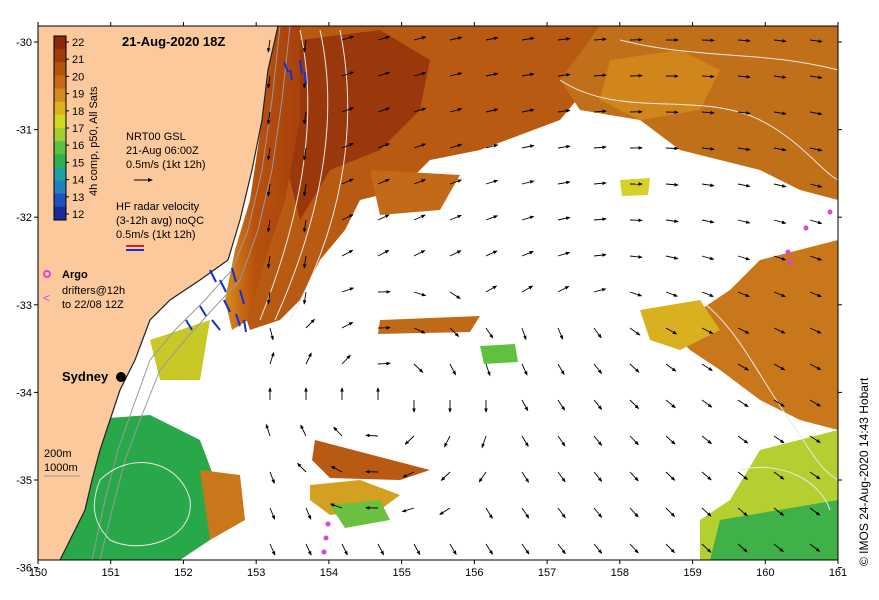 The width and height of the screenshot is (879, 600). I want to click on sst-patch-se-green, so click(774, 530).